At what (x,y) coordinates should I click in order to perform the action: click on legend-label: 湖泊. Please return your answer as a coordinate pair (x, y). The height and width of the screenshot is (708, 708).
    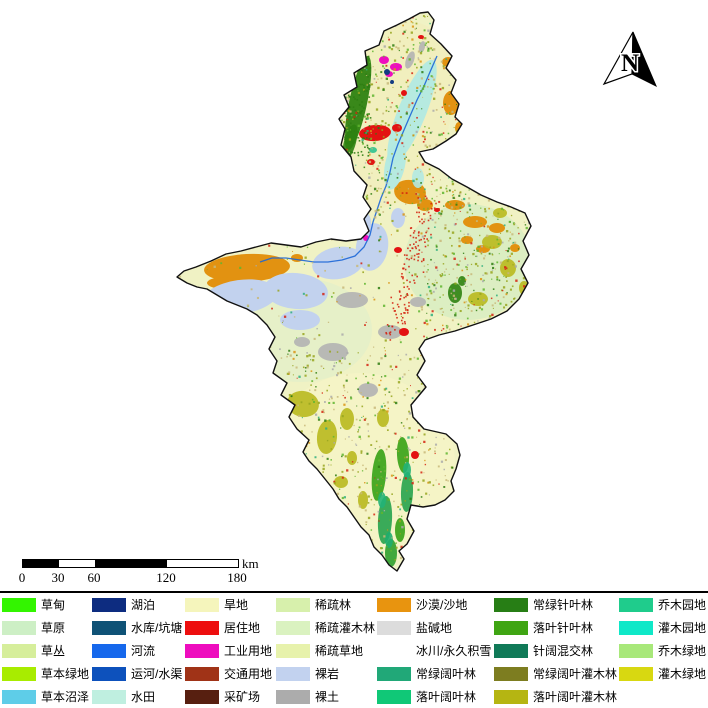
    Looking at the image, I should click on (143, 605).